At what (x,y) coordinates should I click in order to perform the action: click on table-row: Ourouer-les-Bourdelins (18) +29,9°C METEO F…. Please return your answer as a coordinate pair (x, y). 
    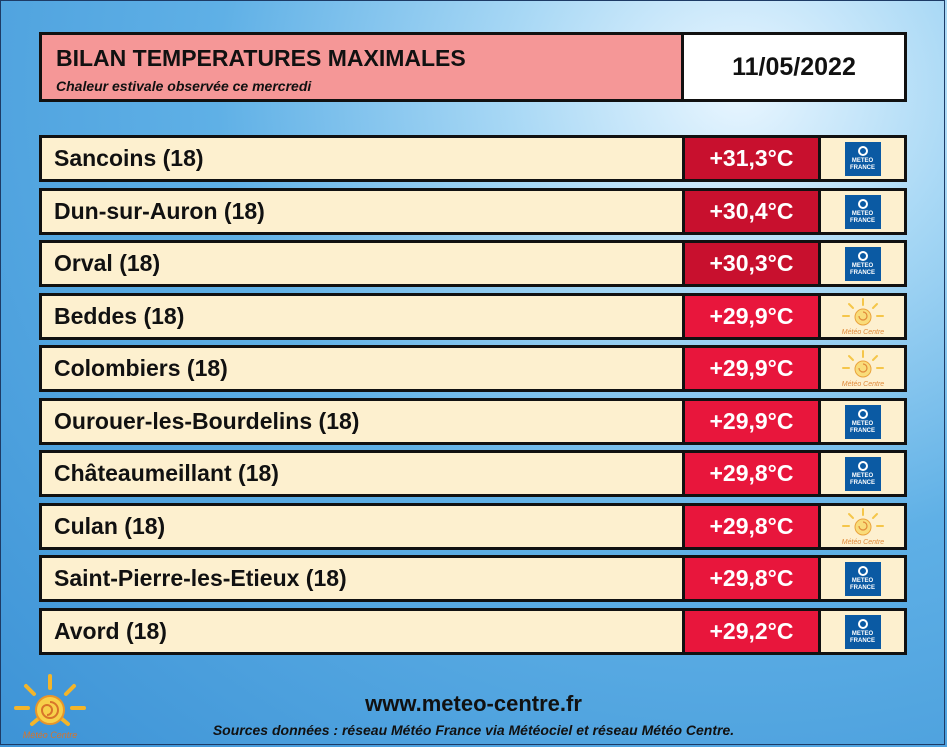
    Looking at the image, I should click on (473, 421).